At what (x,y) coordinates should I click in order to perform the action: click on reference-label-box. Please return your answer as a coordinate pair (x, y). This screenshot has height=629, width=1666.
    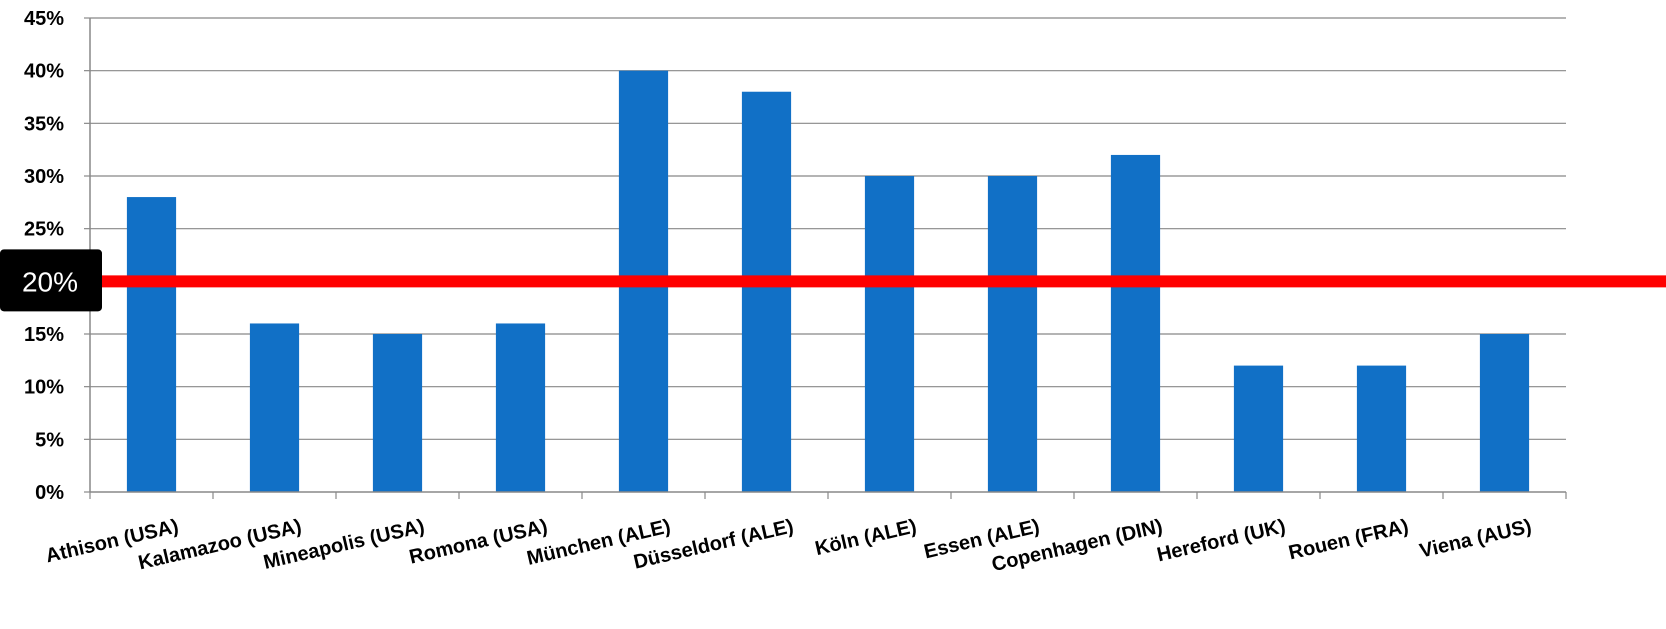
    Looking at the image, I should click on (51, 280).